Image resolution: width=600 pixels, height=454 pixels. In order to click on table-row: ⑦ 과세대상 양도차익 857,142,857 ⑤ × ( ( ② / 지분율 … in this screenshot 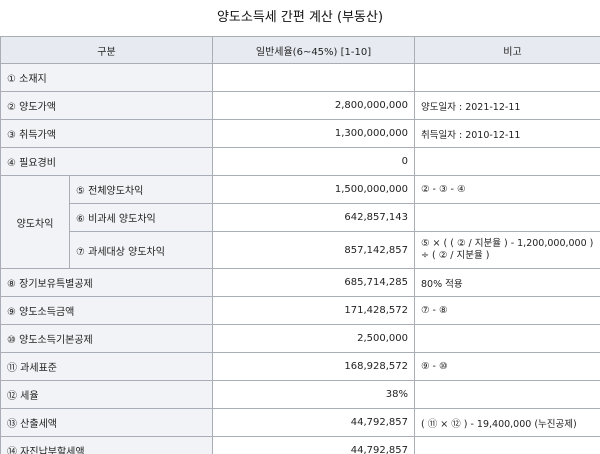, I will do `click(300, 250)`.